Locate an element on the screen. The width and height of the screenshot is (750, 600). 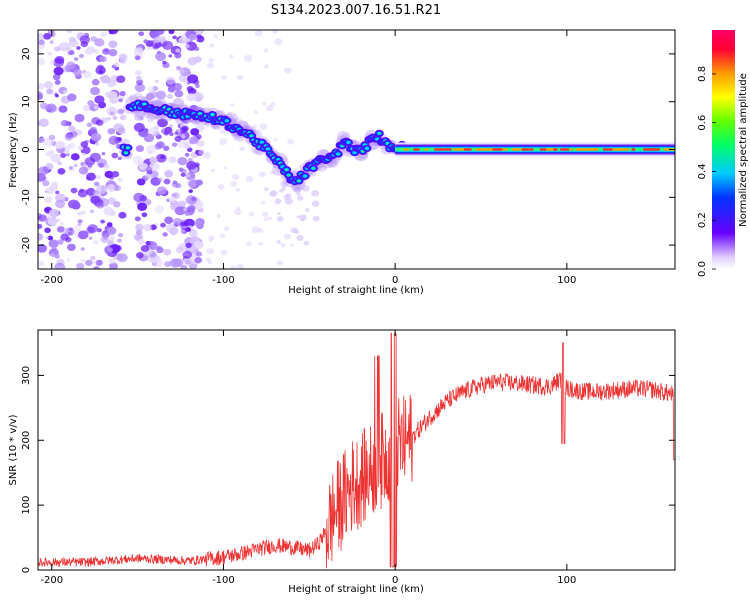
ridge-blob-peak is located at coordinates (288, 175).